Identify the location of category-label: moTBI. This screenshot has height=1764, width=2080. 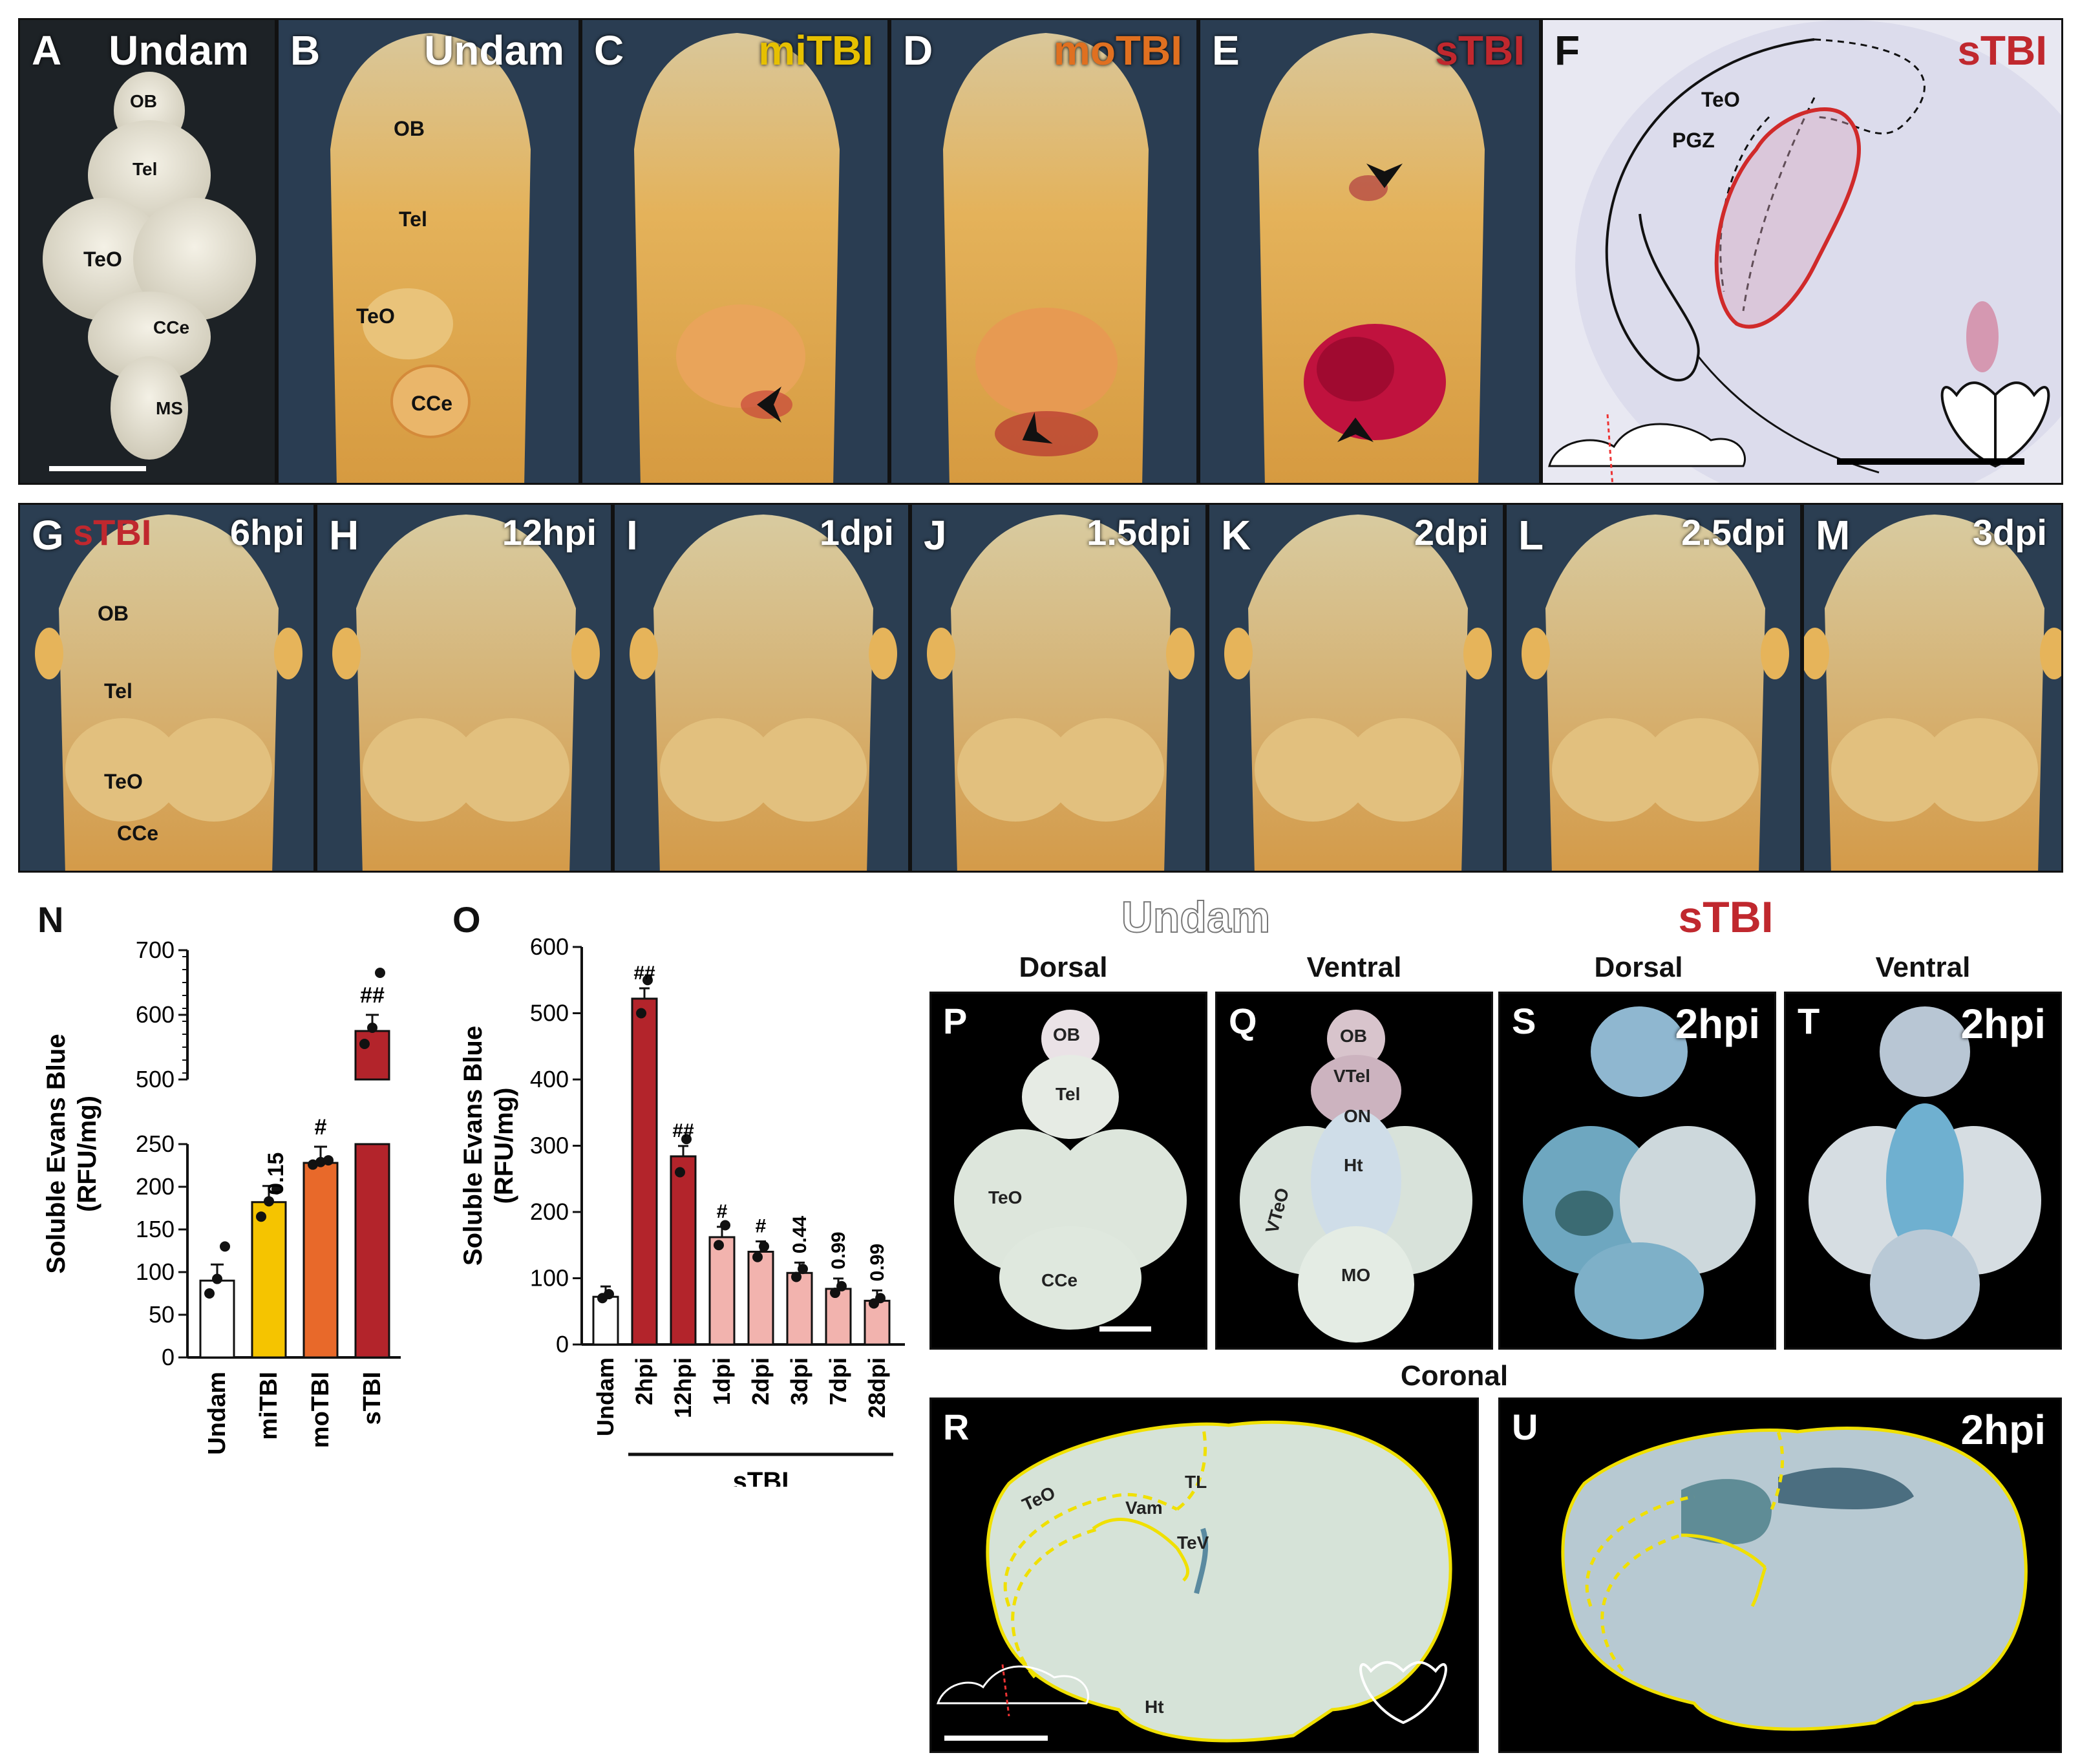
(320, 1410).